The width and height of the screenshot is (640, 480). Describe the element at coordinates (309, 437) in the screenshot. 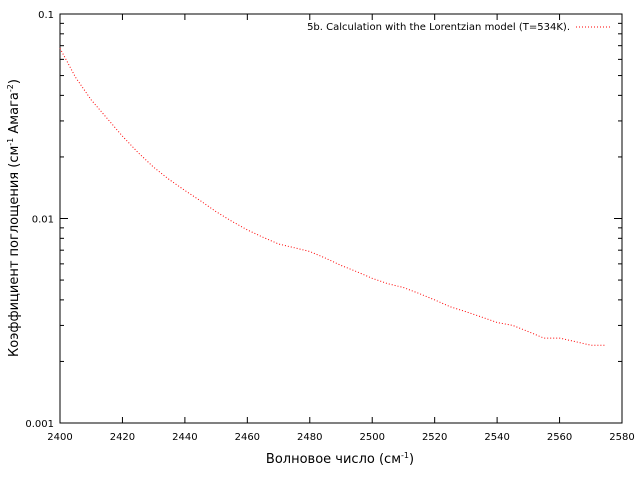

I see `x-tick-label: 2480` at that location.